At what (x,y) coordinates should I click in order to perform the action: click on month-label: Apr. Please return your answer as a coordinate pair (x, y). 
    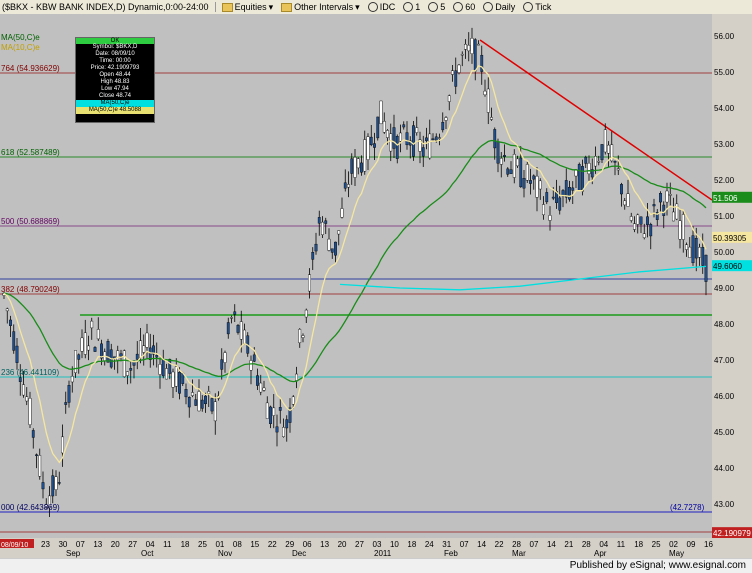
    Looking at the image, I should click on (600, 553).